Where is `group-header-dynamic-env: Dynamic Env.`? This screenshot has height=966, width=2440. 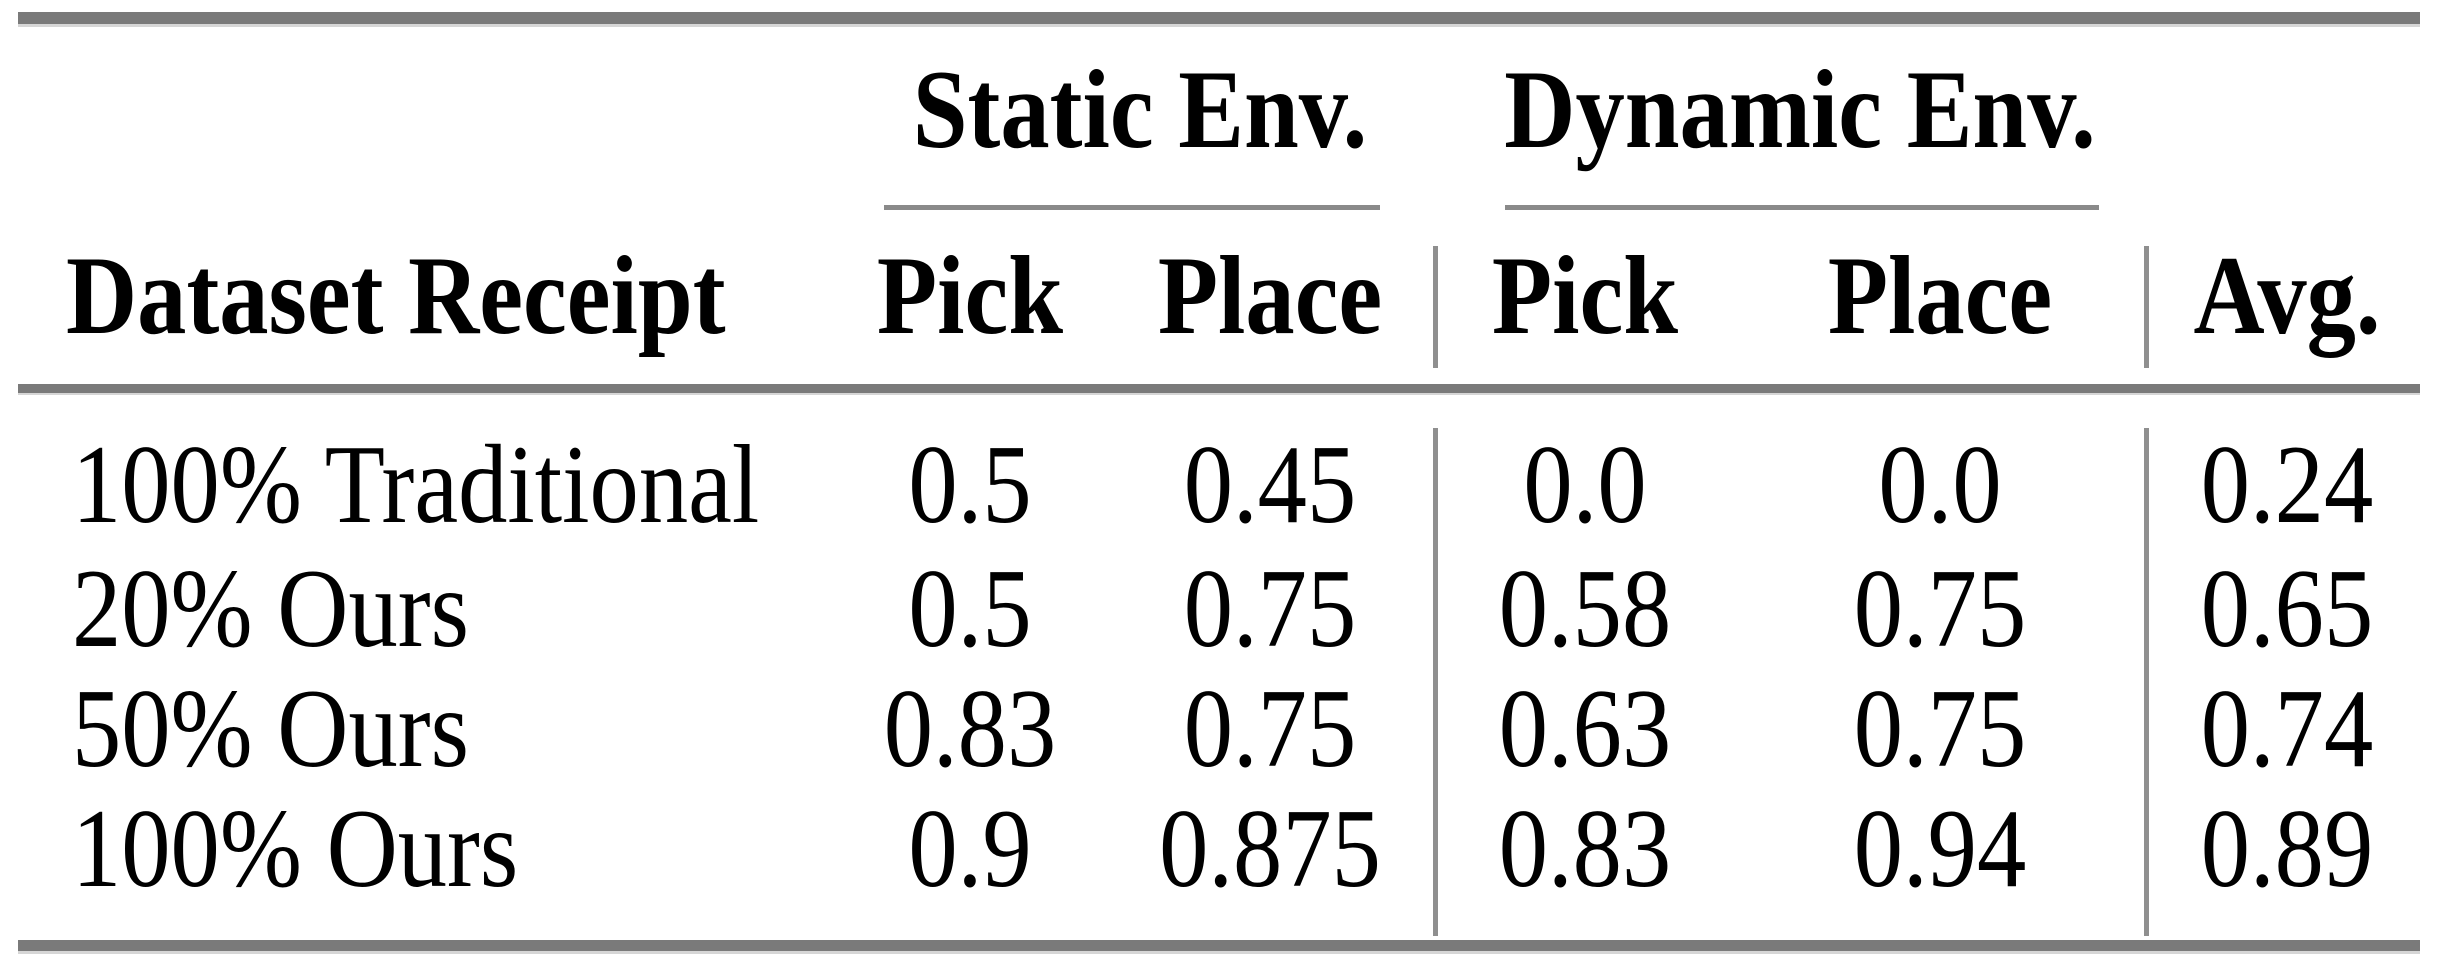 group-header-dynamic-env: Dynamic Env. is located at coordinates (1800, 110).